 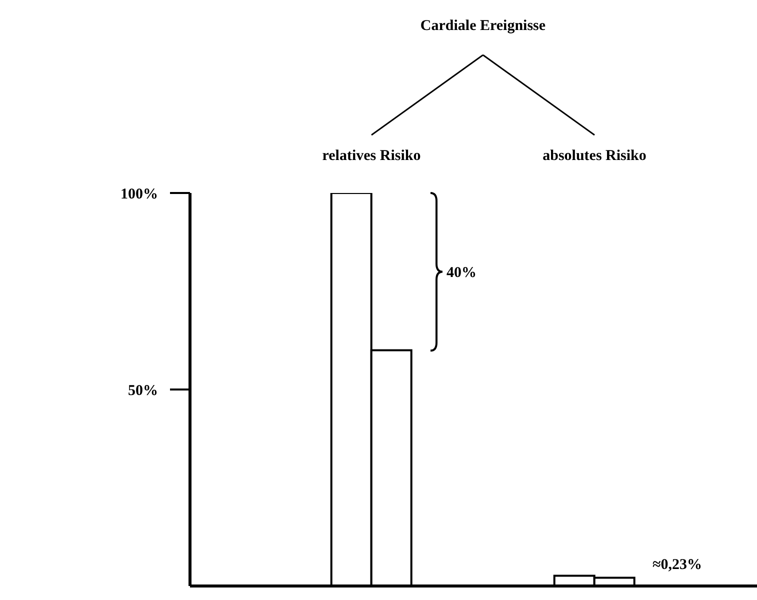 I want to click on x-tick-label: relatives Risiko, so click(x=371, y=156).